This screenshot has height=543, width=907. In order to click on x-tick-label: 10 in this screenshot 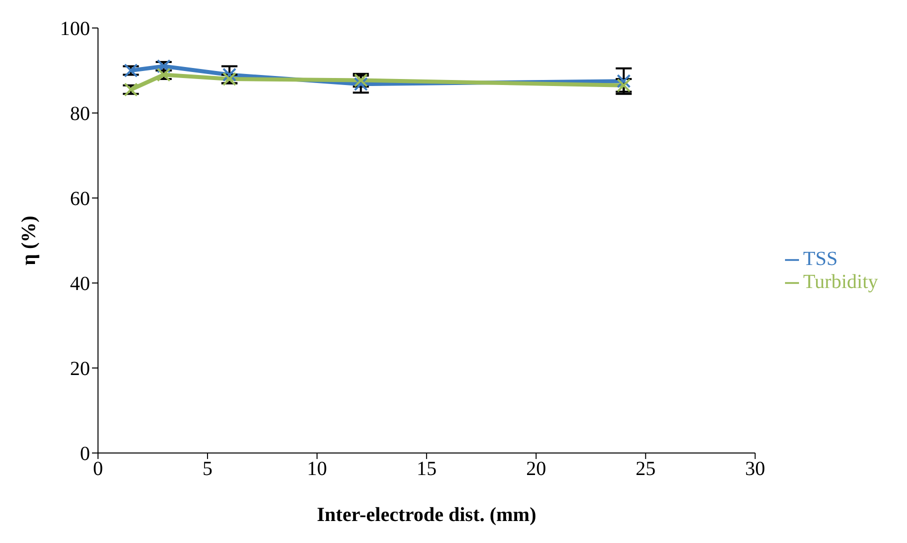, I will do `click(317, 469)`.